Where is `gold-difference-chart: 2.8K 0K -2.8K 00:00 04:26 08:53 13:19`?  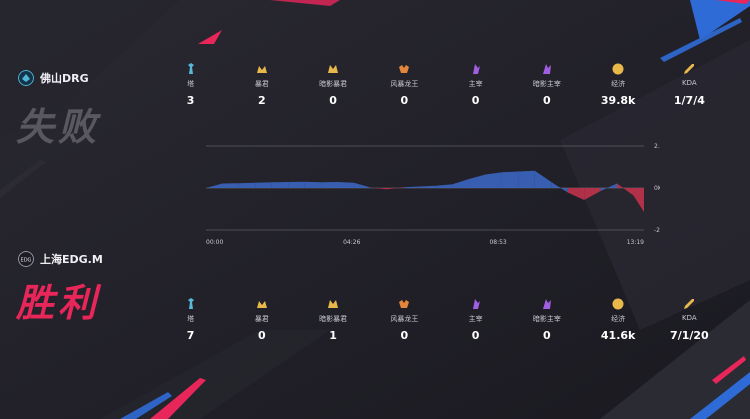 gold-difference-chart: 2.8K 0K -2.8K 00:00 04:26 08:53 13:19 is located at coordinates (433, 194).